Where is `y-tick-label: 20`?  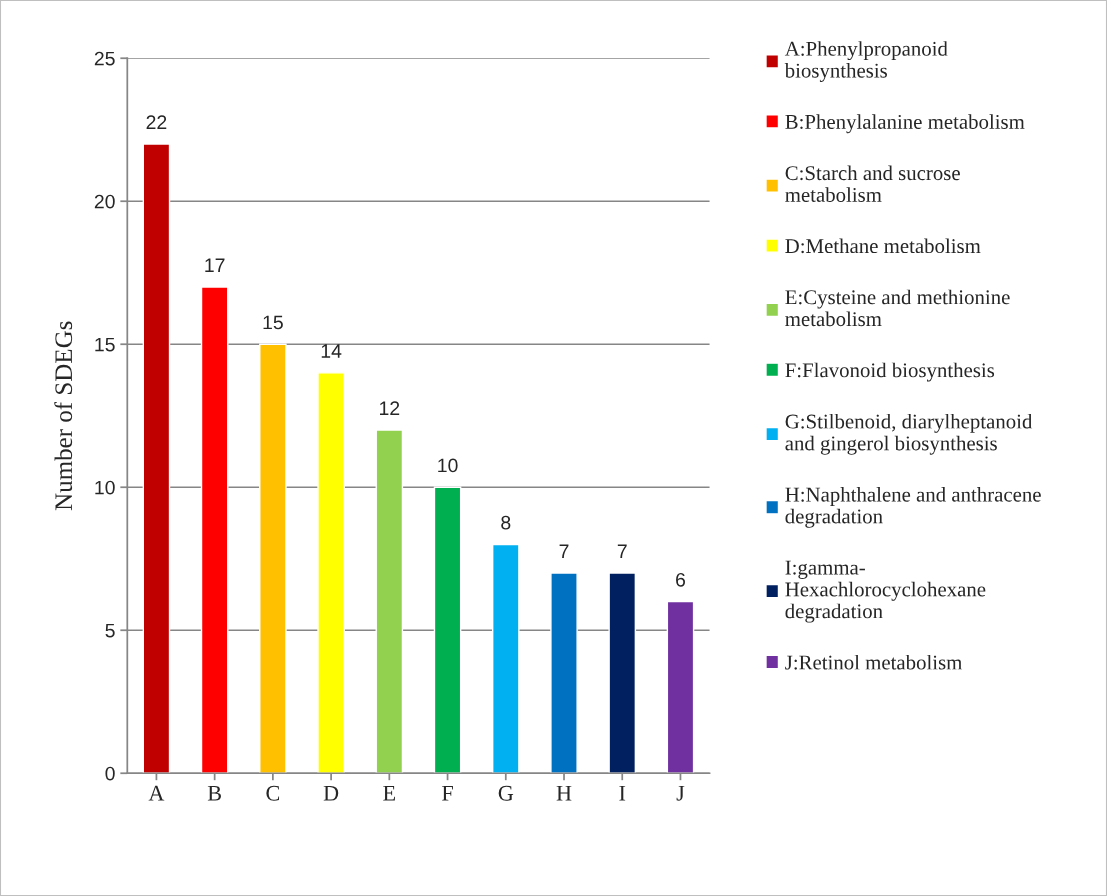 y-tick-label: 20 is located at coordinates (104, 201).